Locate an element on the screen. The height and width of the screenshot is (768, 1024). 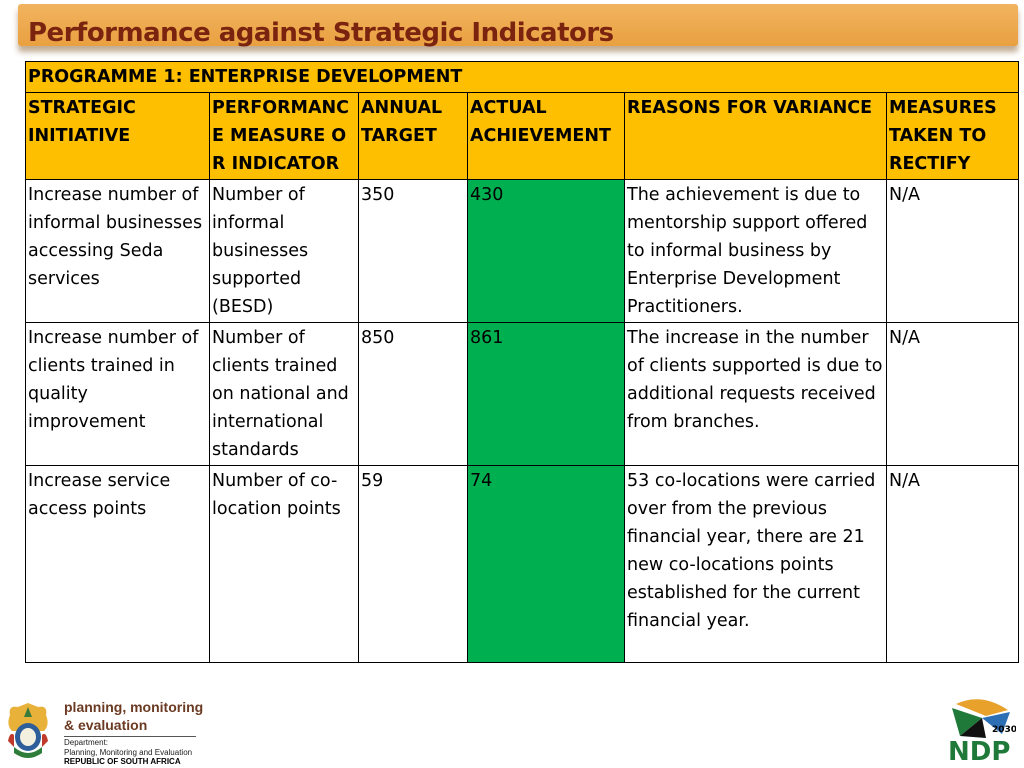
cell-actual: 861 is located at coordinates (546, 394).